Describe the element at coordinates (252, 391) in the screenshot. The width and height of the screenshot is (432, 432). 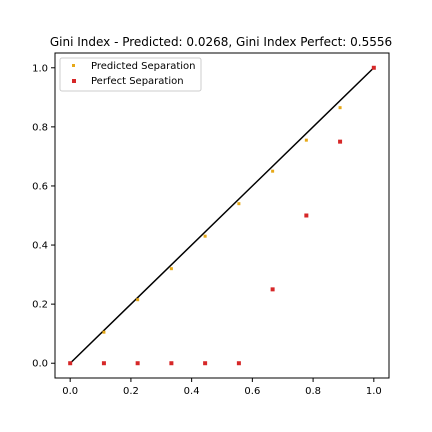
I see `x-tick-label: 0.6` at that location.